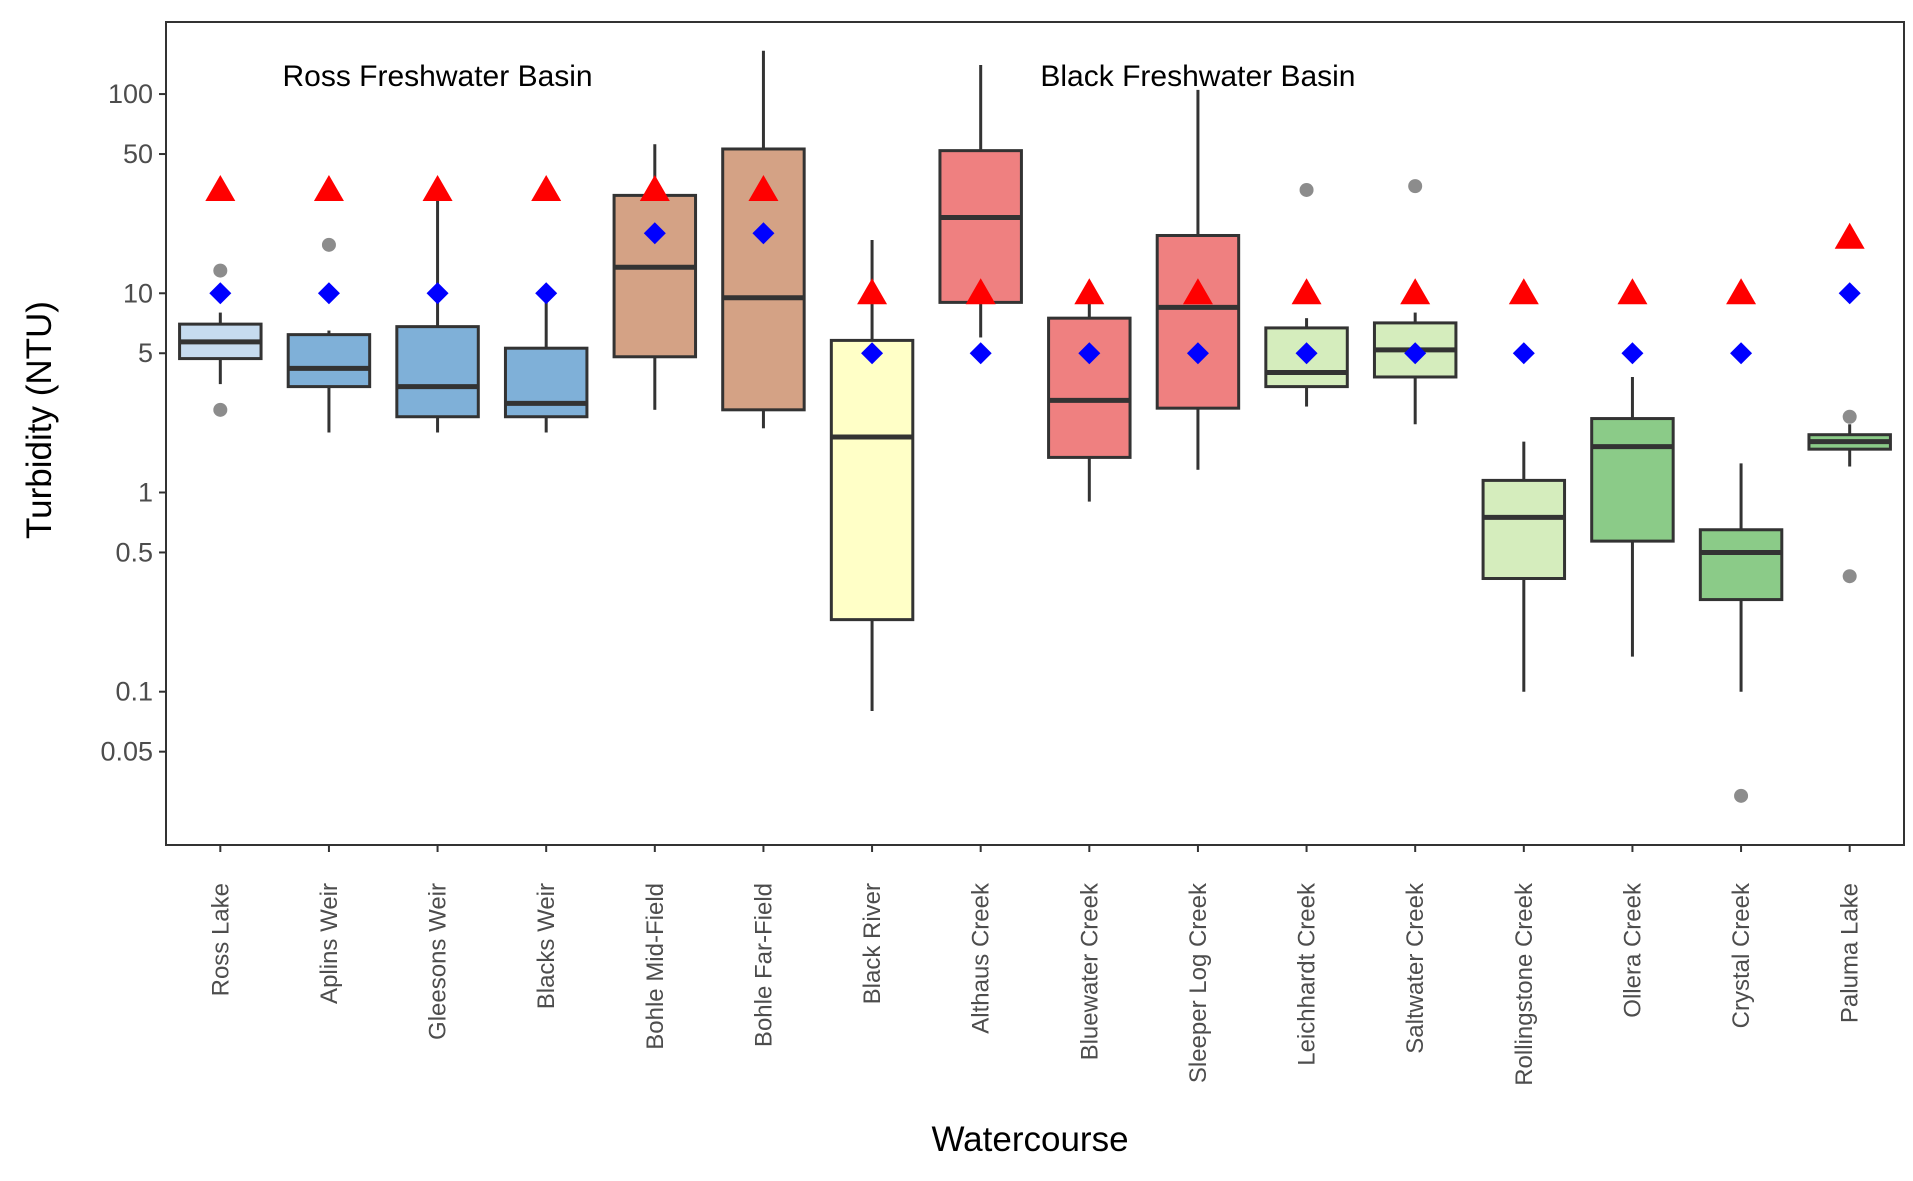 The width and height of the screenshot is (1913, 1181). Describe the element at coordinates (39, 420) in the screenshot. I see `y-axis-title: Turbidity (NTU)` at that location.